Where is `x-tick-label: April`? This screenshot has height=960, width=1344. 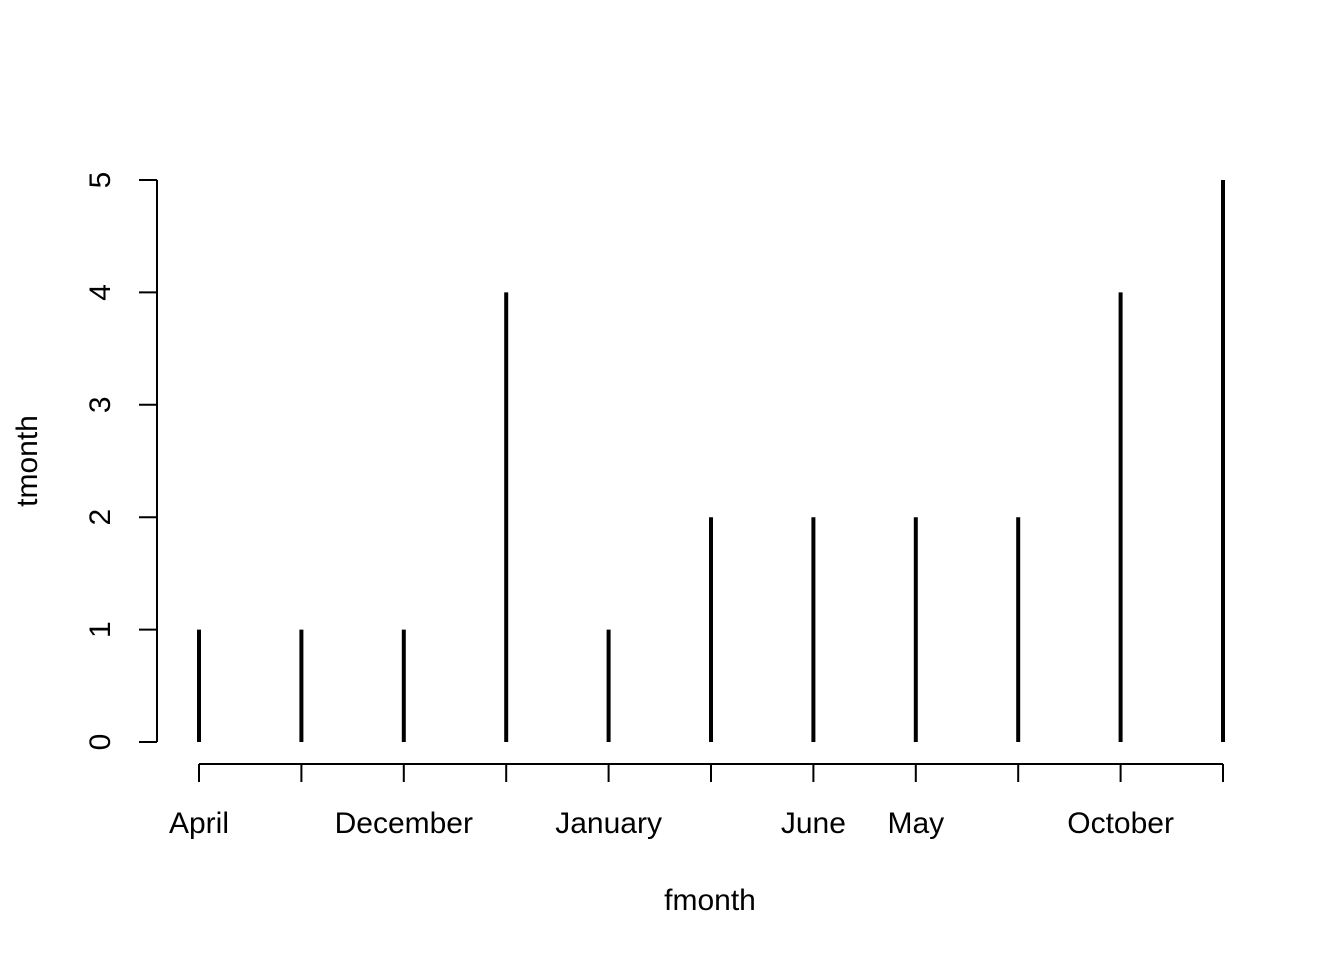
x-tick-label: April is located at coordinates (199, 823).